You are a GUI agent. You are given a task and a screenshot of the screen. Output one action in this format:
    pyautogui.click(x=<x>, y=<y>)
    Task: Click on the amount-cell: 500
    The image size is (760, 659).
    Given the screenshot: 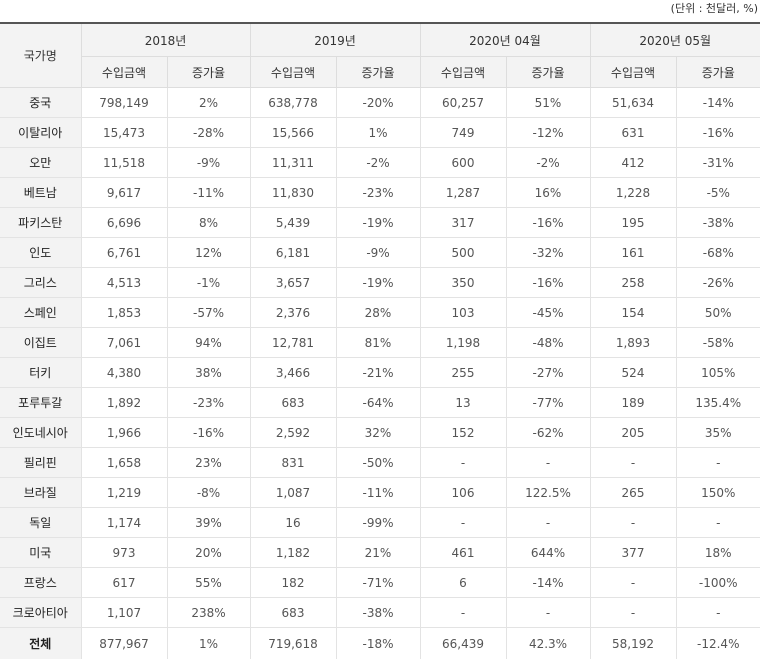 What is the action you would take?
    pyautogui.click(x=463, y=253)
    